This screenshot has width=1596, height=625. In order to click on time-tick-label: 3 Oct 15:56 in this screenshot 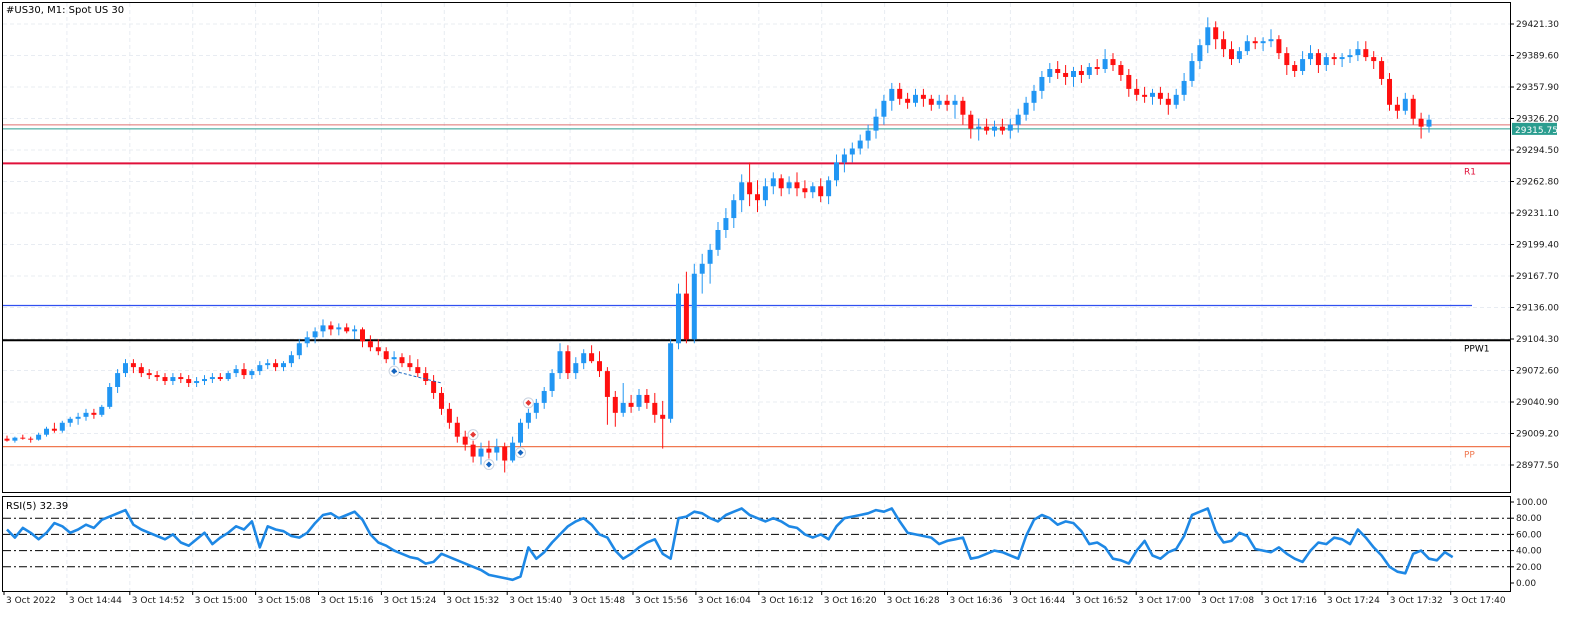, I will do `click(661, 601)`.